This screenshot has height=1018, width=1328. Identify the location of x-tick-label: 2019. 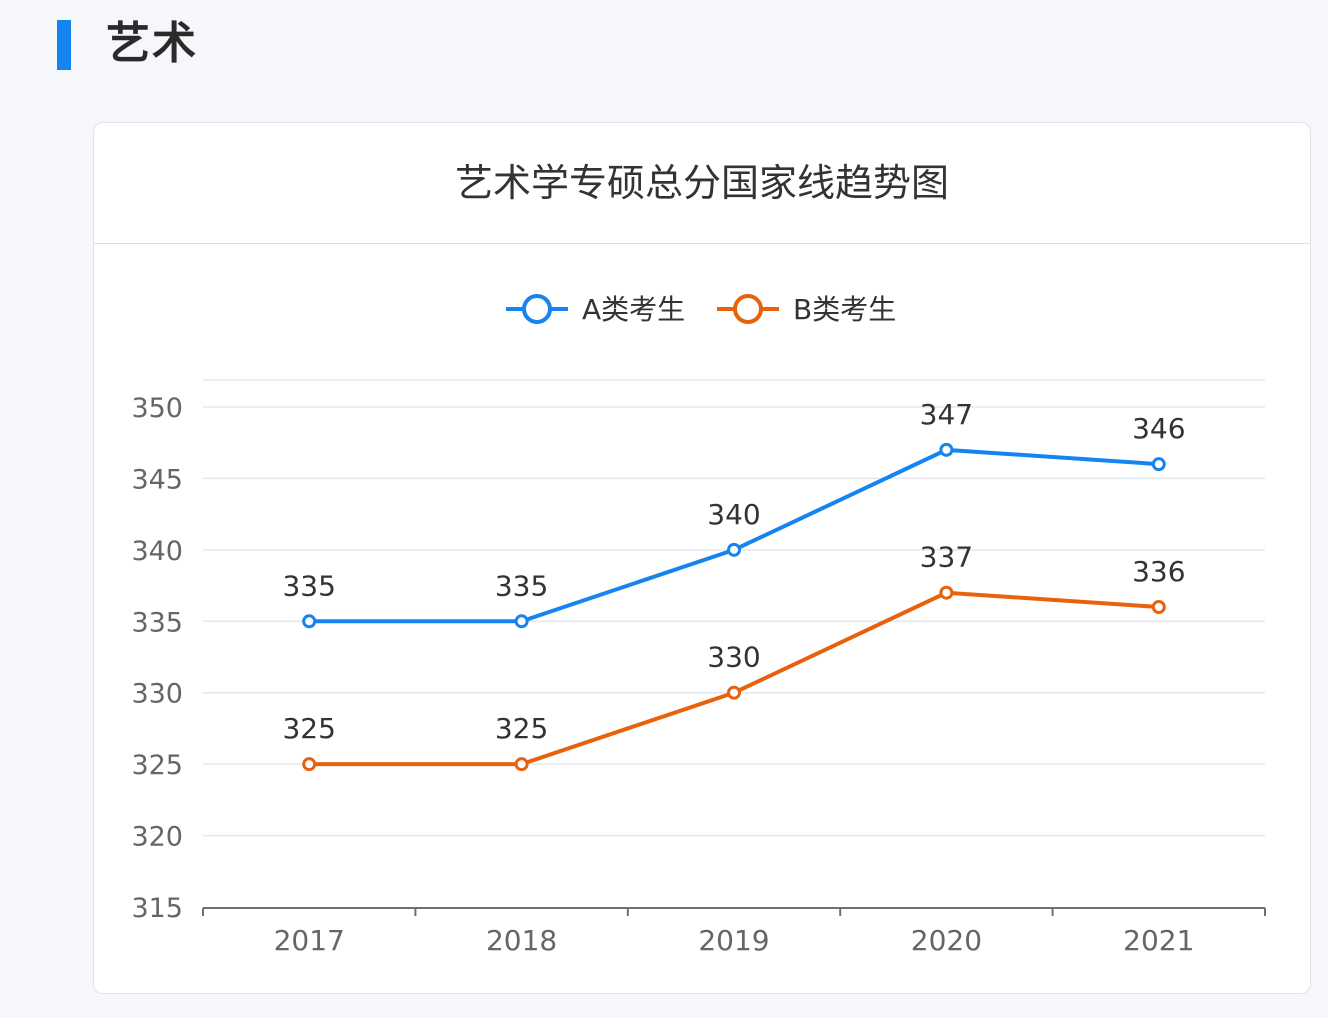
(733, 940).